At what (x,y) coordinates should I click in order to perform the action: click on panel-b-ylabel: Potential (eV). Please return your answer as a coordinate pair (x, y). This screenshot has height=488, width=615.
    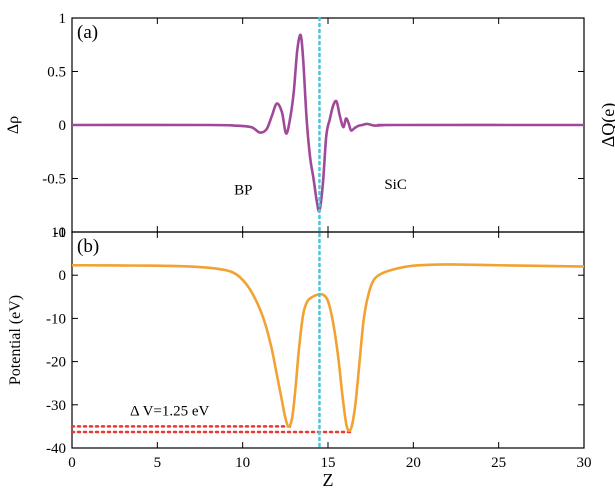
    Looking at the image, I should click on (15, 340).